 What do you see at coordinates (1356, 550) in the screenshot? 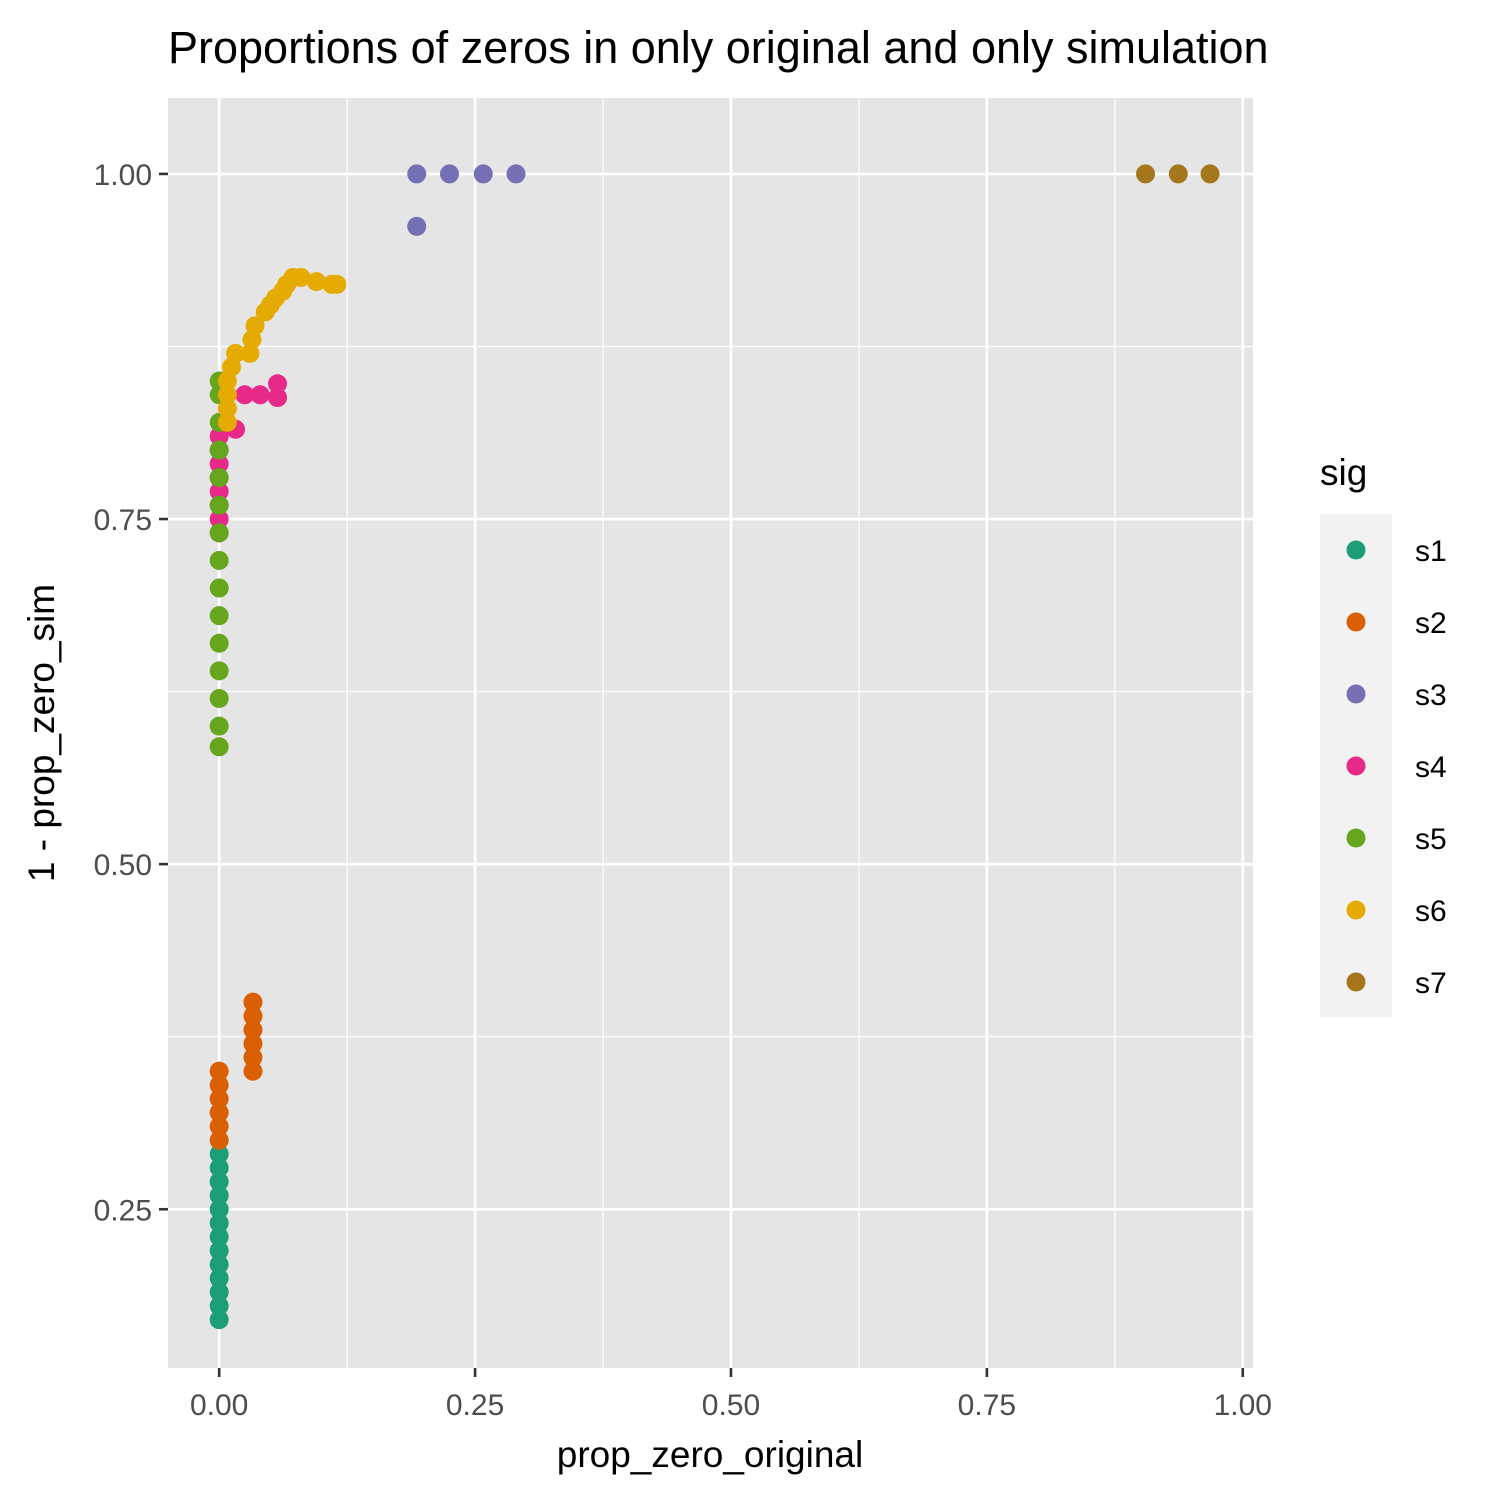
I see `legend-key-s1` at bounding box center [1356, 550].